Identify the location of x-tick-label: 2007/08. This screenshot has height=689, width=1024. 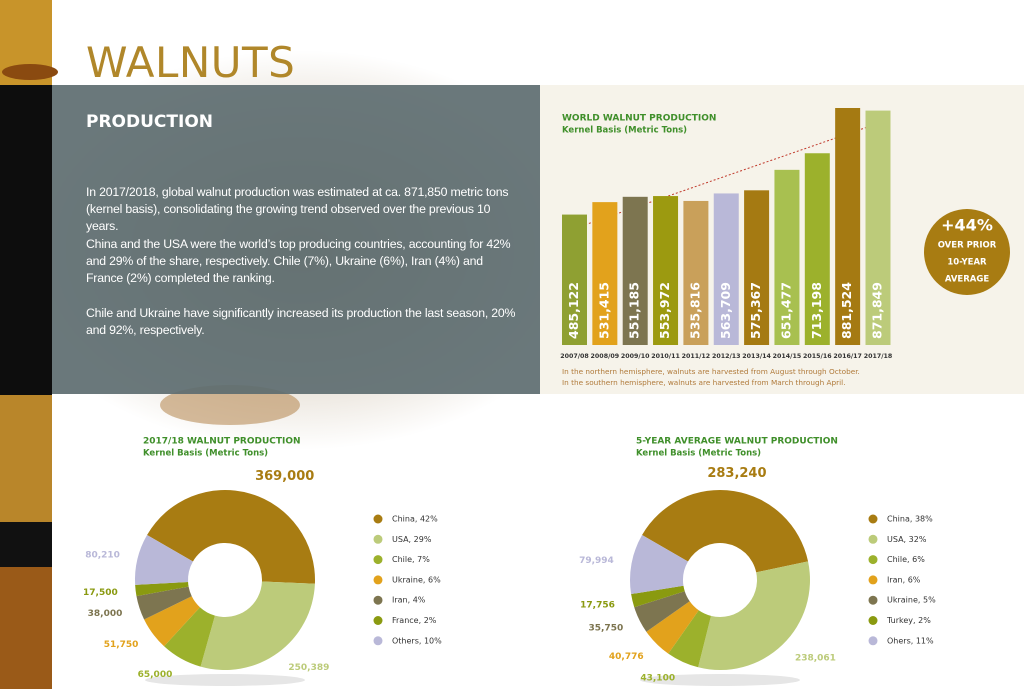
(574, 356).